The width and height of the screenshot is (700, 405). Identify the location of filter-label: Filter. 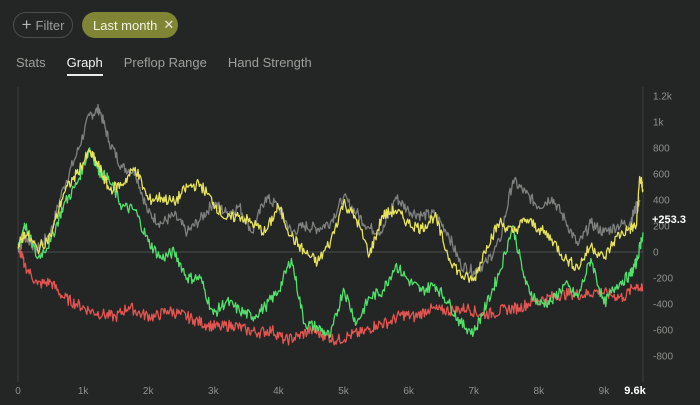
(50, 25).